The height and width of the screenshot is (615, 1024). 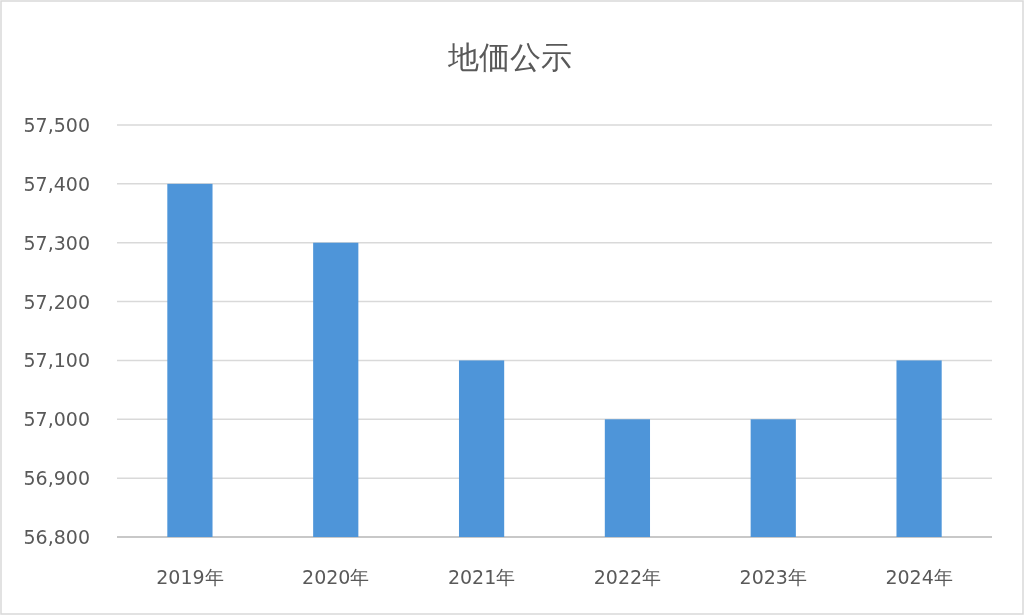 What do you see at coordinates (56, 125) in the screenshot?
I see `y-tick-label: 57,500` at bounding box center [56, 125].